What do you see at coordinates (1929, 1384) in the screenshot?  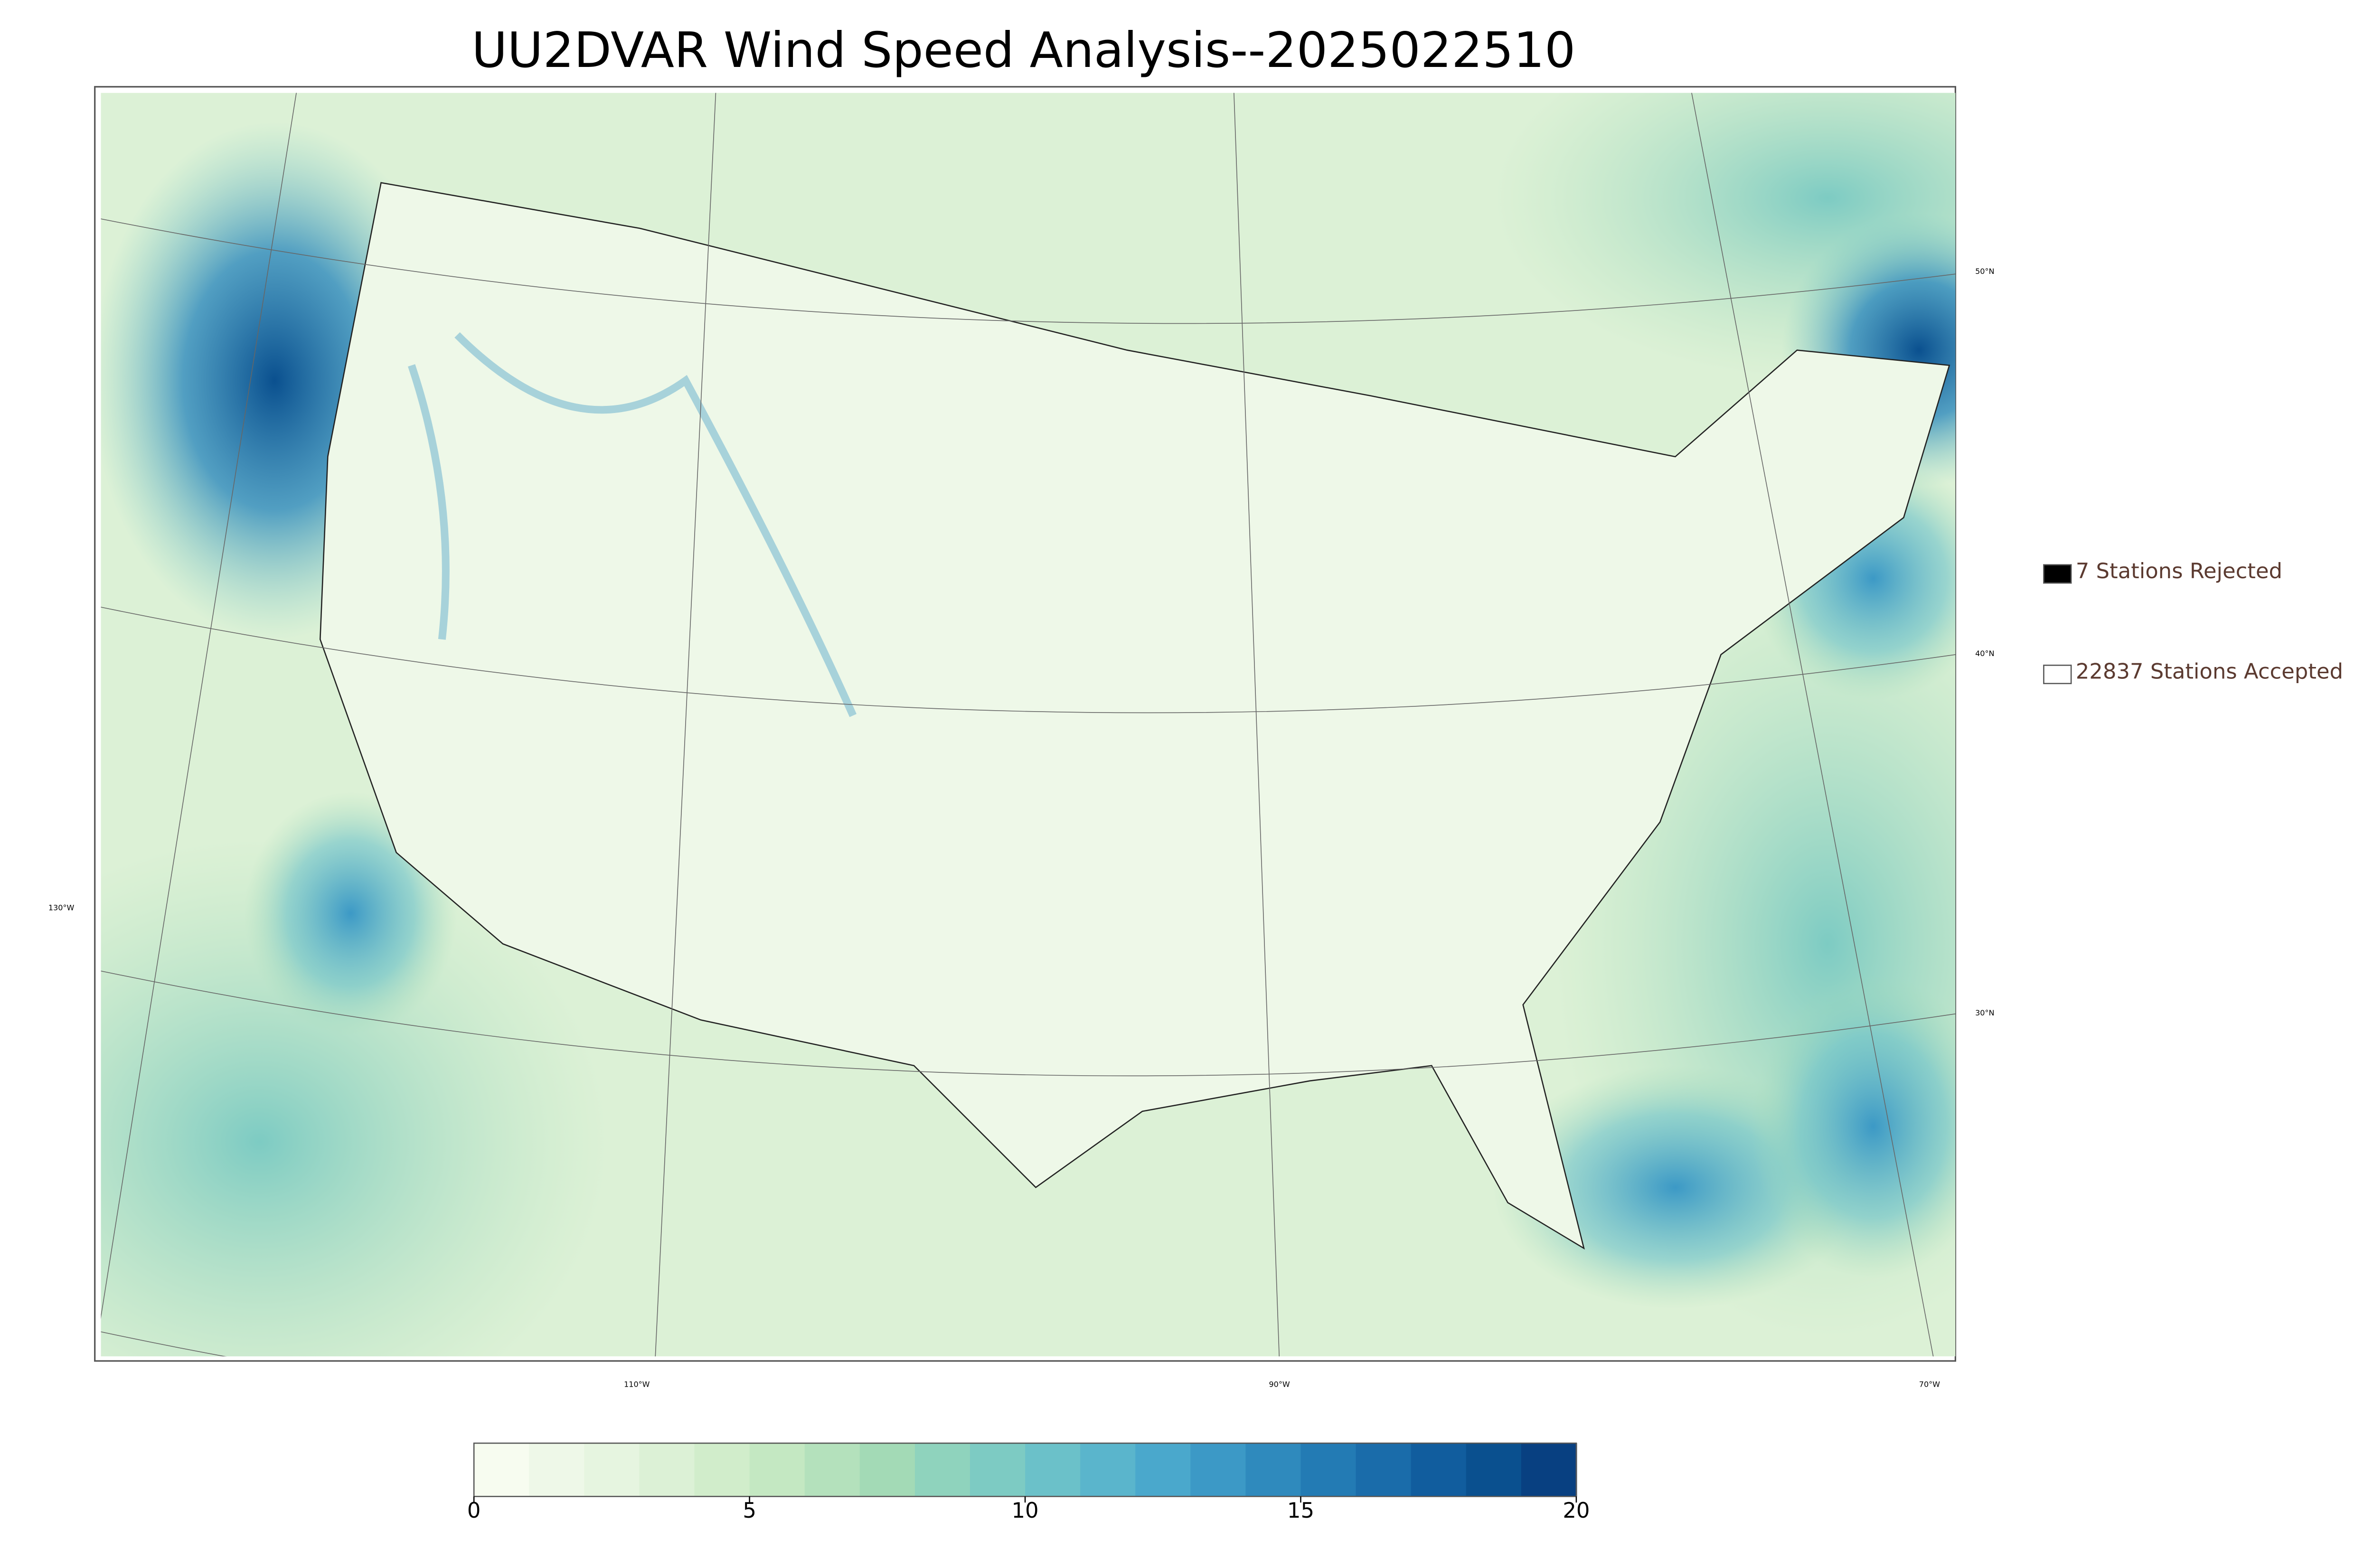 I see `lon-label: 70°W` at bounding box center [1929, 1384].